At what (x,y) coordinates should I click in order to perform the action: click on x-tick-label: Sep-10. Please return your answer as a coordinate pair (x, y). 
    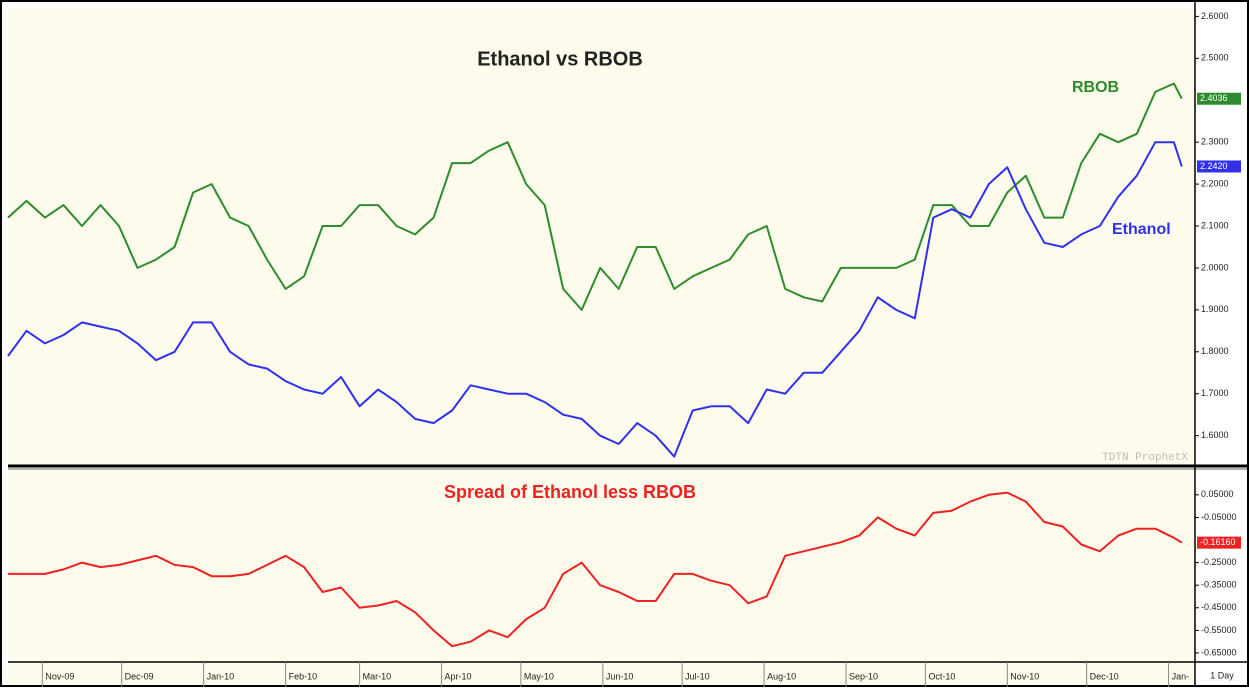
    Looking at the image, I should click on (863, 676).